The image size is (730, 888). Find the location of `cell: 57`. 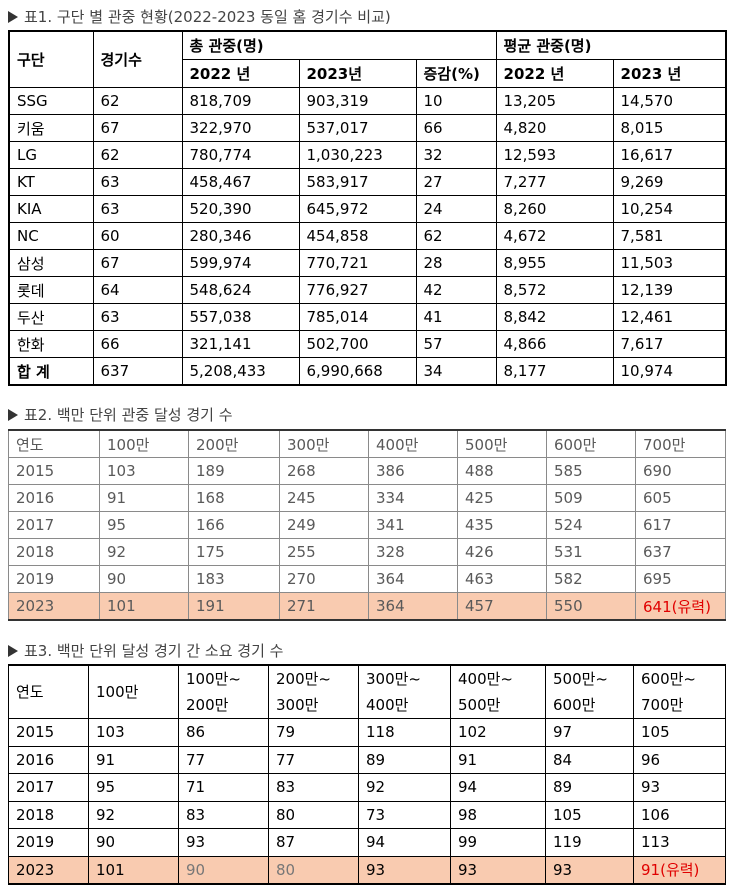

cell: 57 is located at coordinates (456, 344).